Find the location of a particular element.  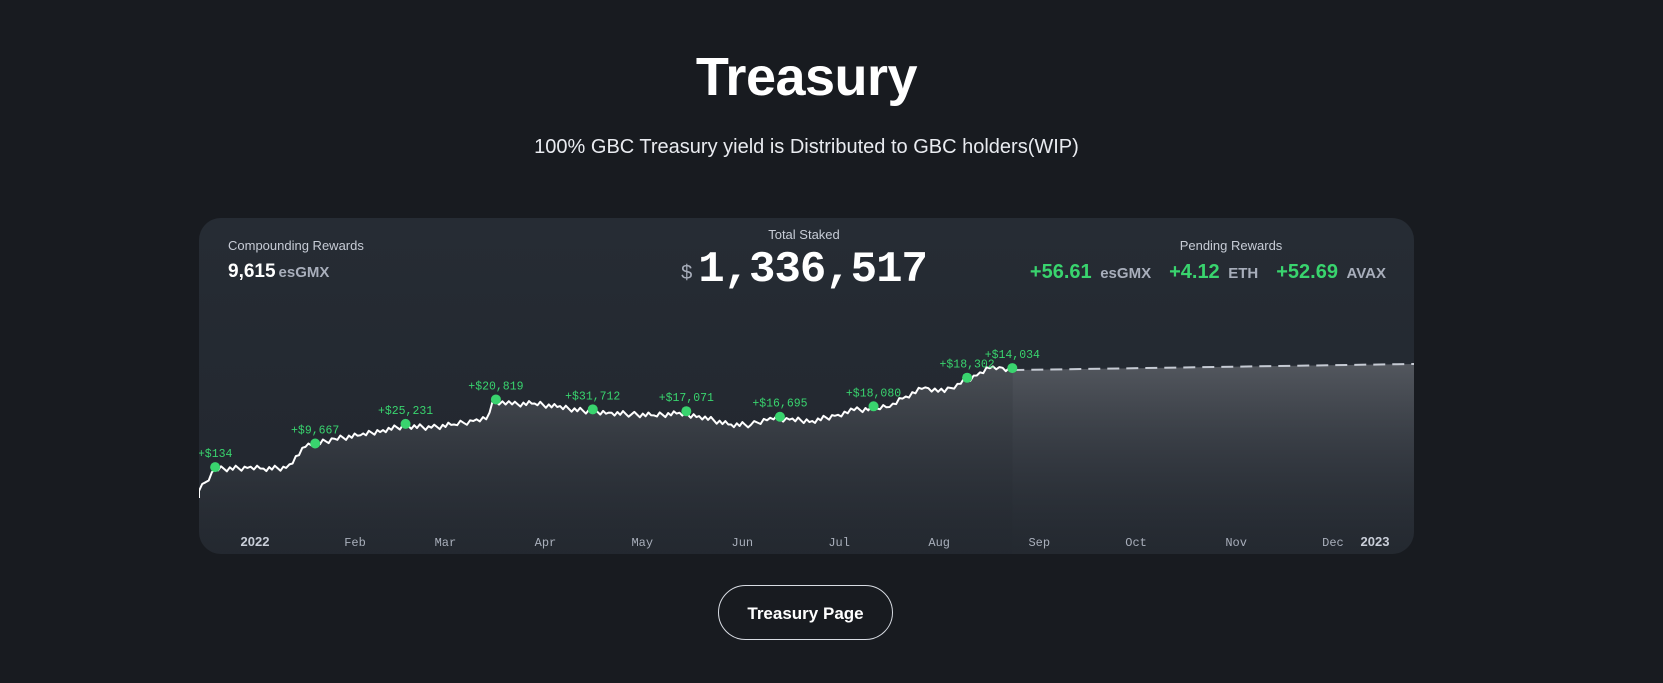

x-tick-label: Mar is located at coordinates (446, 543).